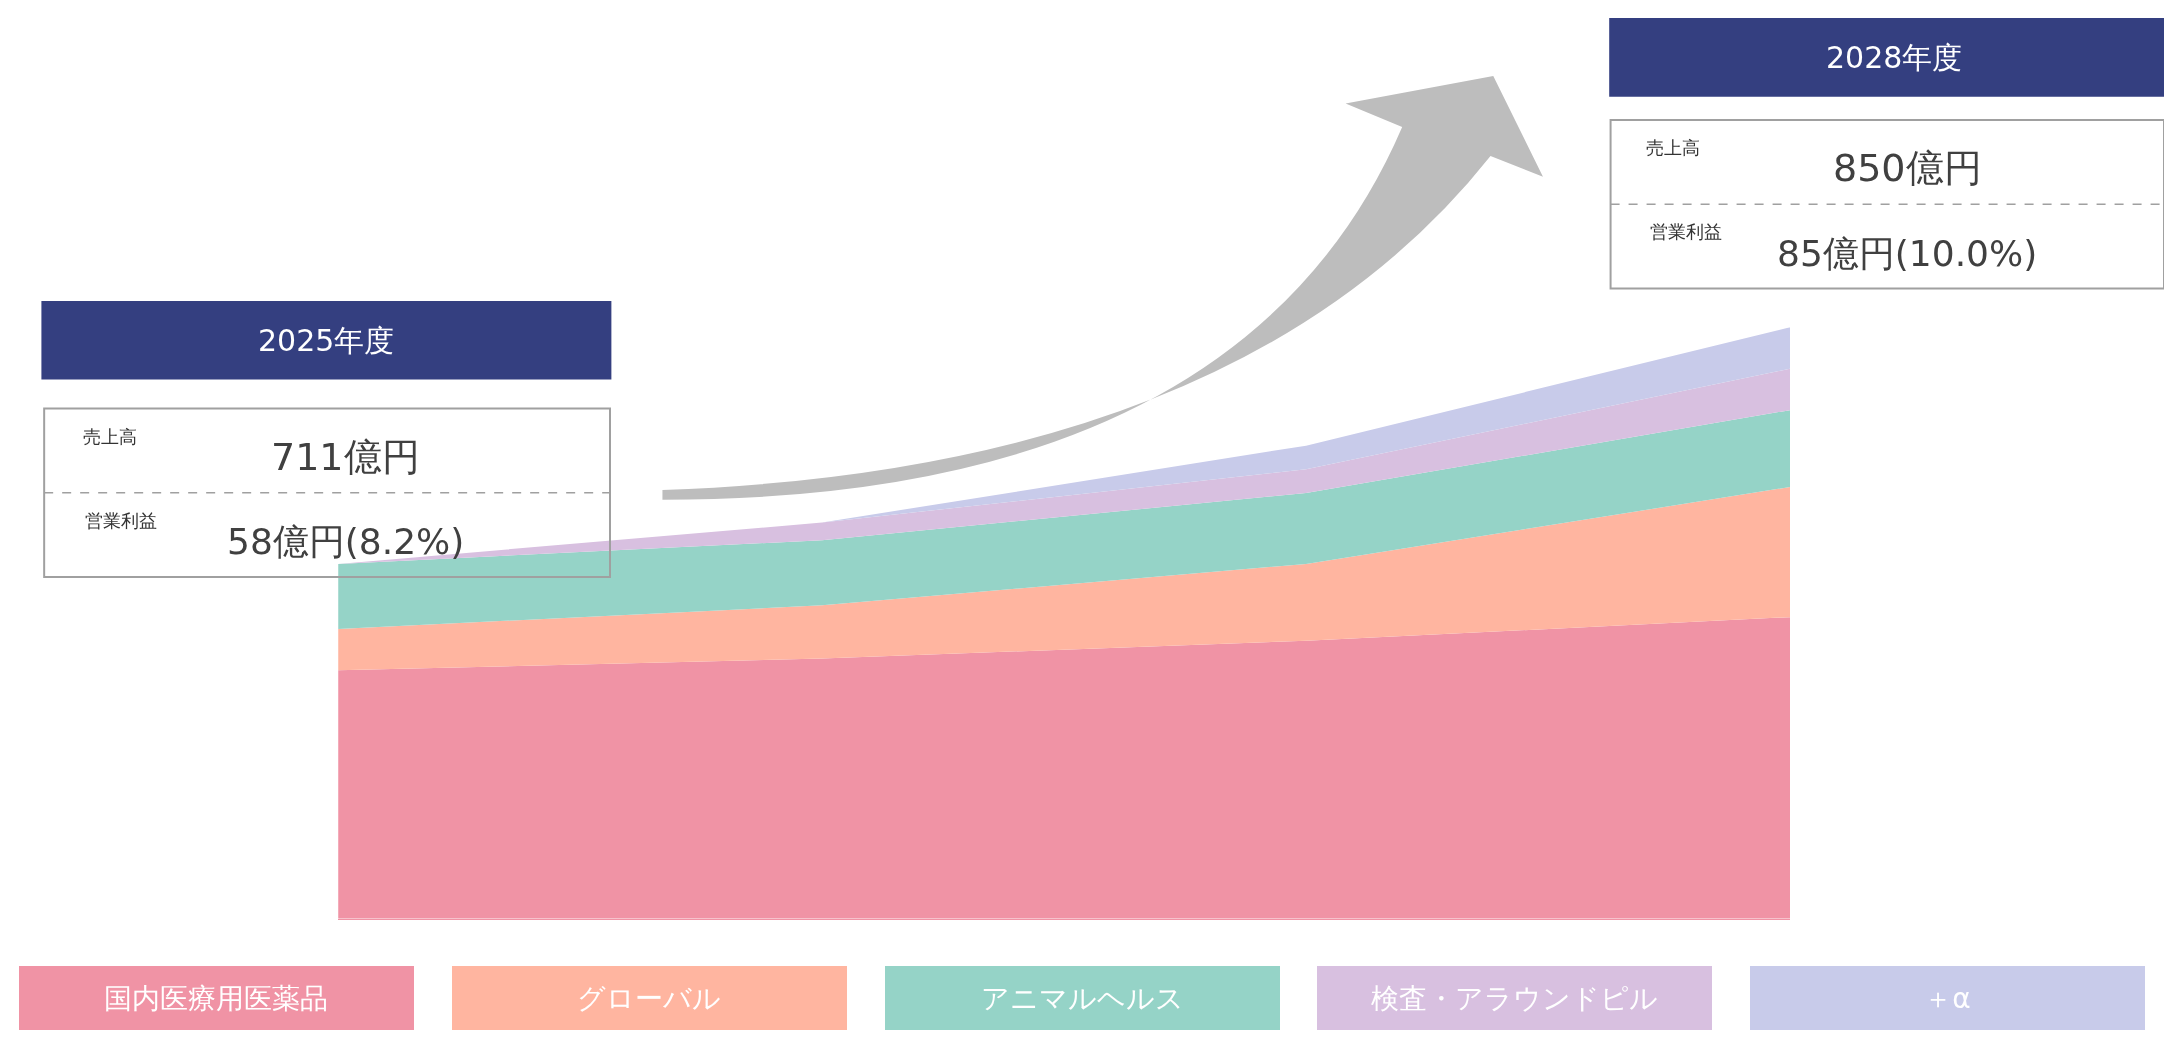 The width and height of the screenshot is (2164, 1056). Describe the element at coordinates (649, 998) in the screenshot. I see `text: グローバル` at that location.